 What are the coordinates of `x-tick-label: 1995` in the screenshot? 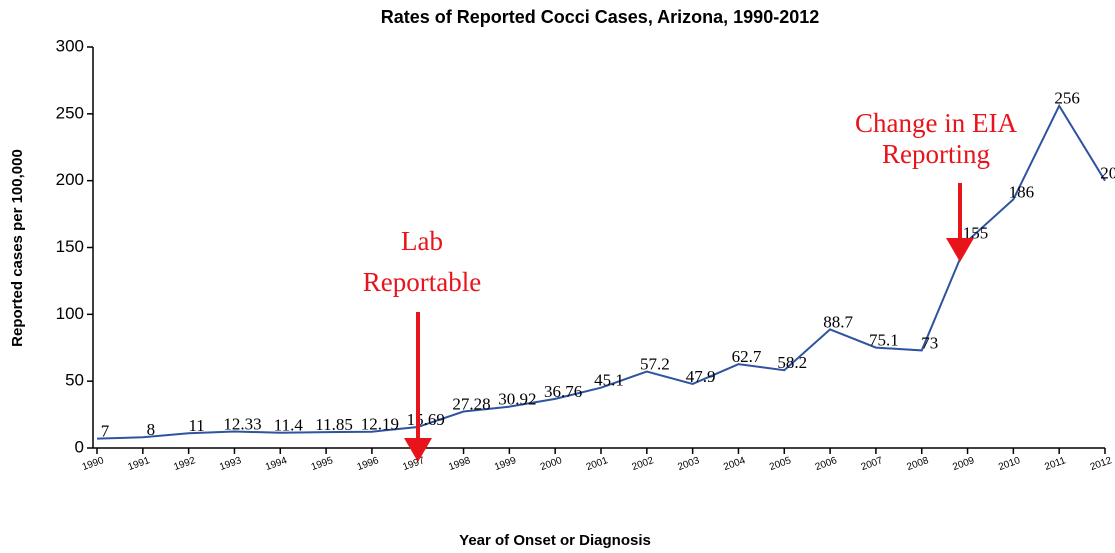 It's located at (322, 464).